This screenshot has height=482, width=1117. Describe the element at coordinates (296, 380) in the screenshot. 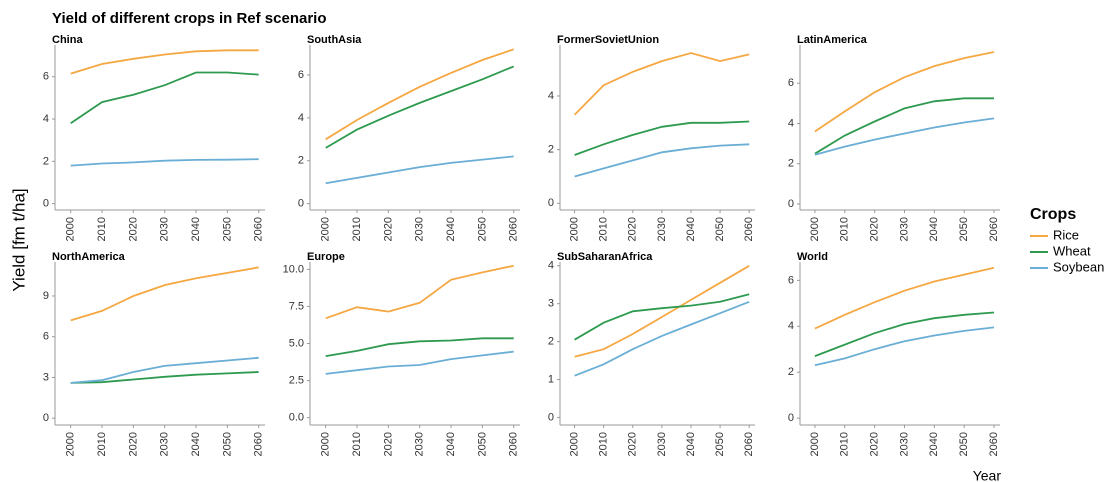

I see `y-tick-label: 2.5` at that location.